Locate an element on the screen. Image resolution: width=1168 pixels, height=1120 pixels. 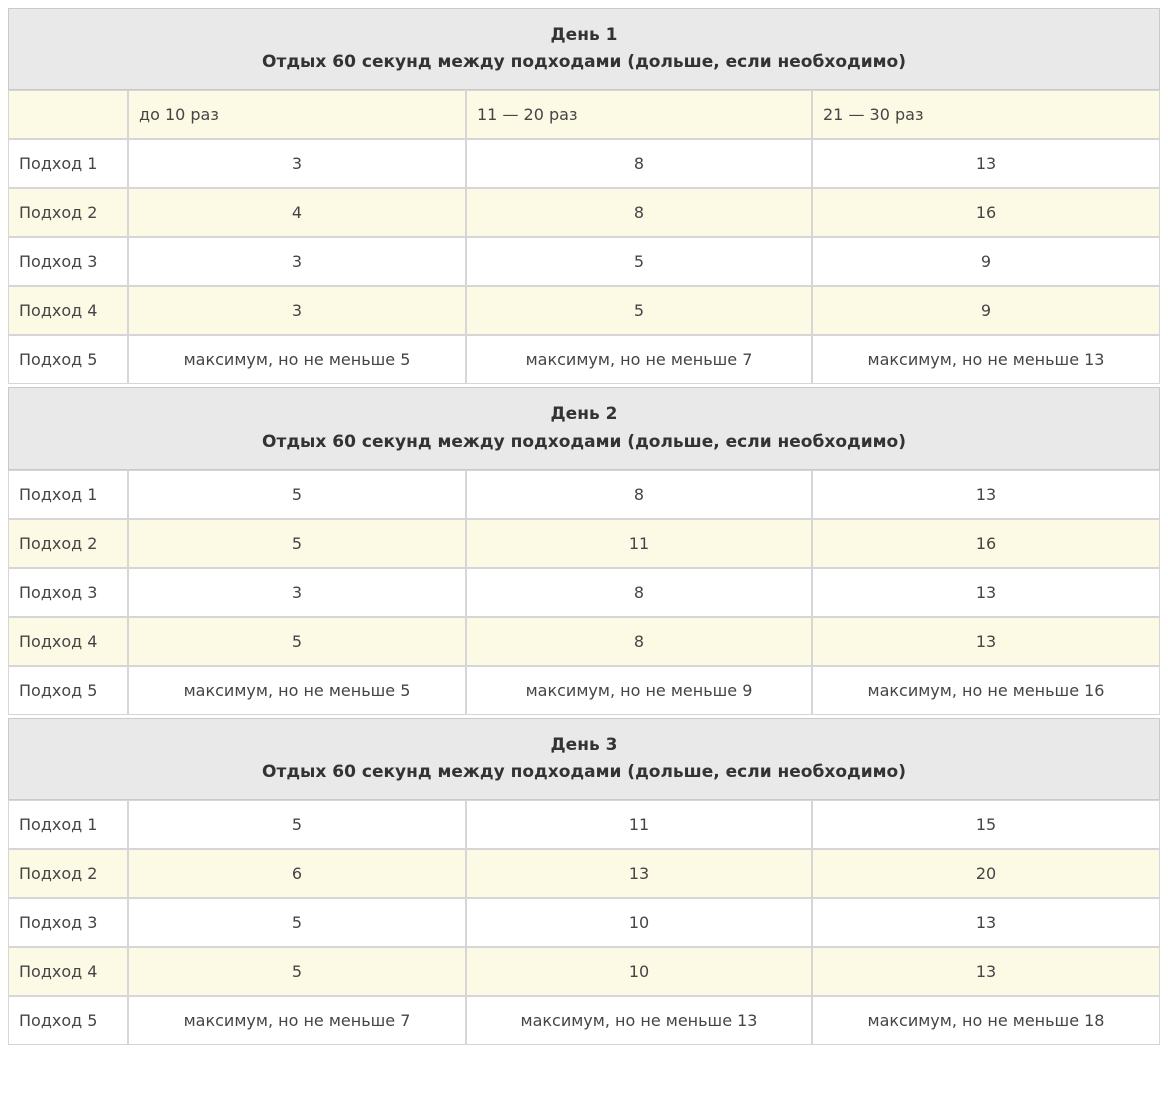
table-row: Подход 1 3 8 13 is located at coordinates (584, 164).